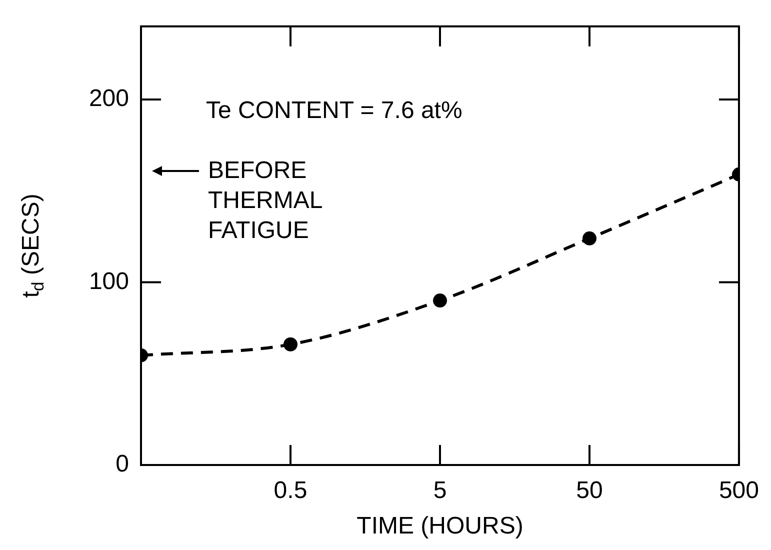  I want to click on y-tick-label: 200, so click(108, 98).